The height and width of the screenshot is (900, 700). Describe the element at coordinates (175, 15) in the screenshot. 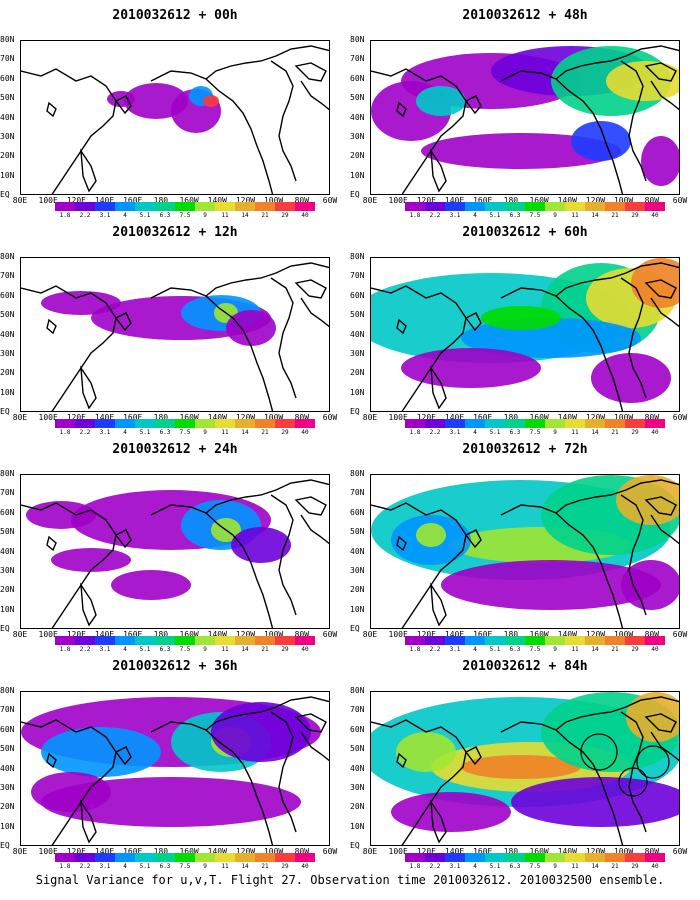

I see `panel-title: 2010032612 + 00h` at that location.